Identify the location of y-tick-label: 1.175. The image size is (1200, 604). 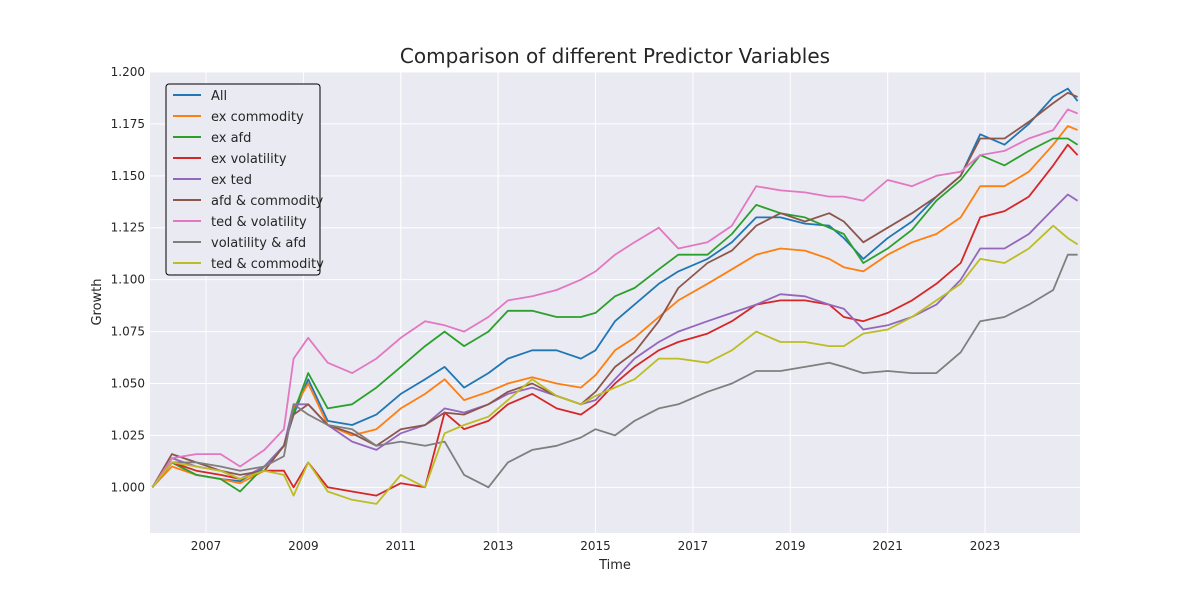
(128, 124).